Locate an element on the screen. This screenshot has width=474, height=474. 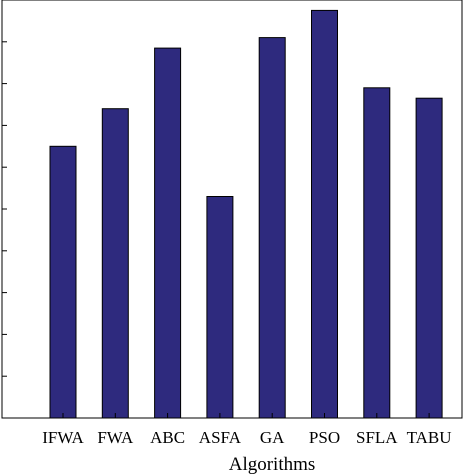
bar-sfla is located at coordinates (377, 253).